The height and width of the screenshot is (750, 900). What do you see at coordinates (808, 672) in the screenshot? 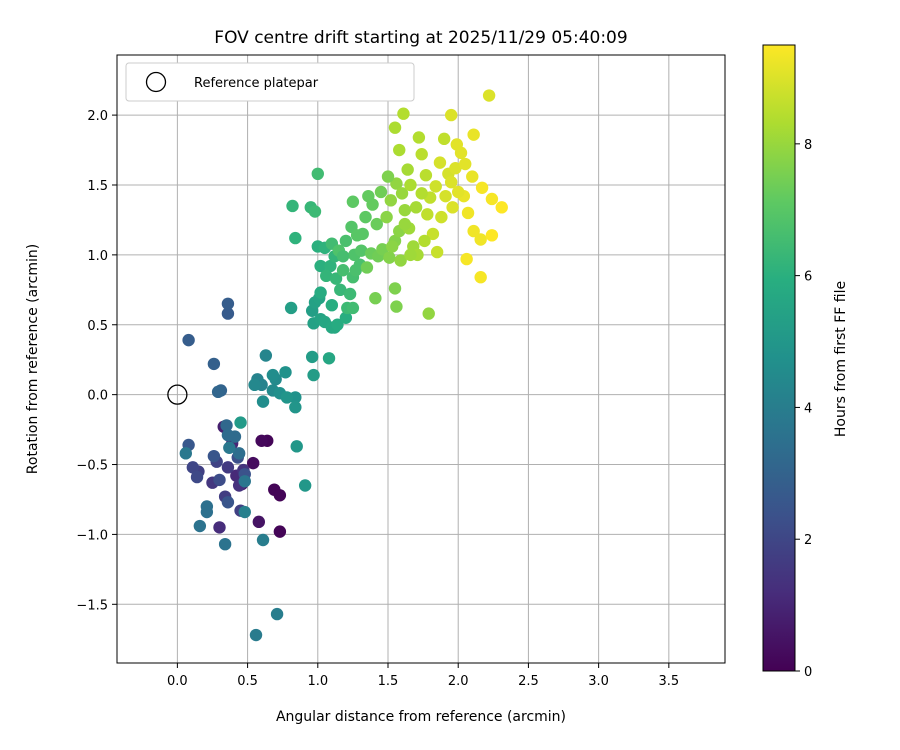
I see `colorbar-tick-label: 0` at bounding box center [808, 672].